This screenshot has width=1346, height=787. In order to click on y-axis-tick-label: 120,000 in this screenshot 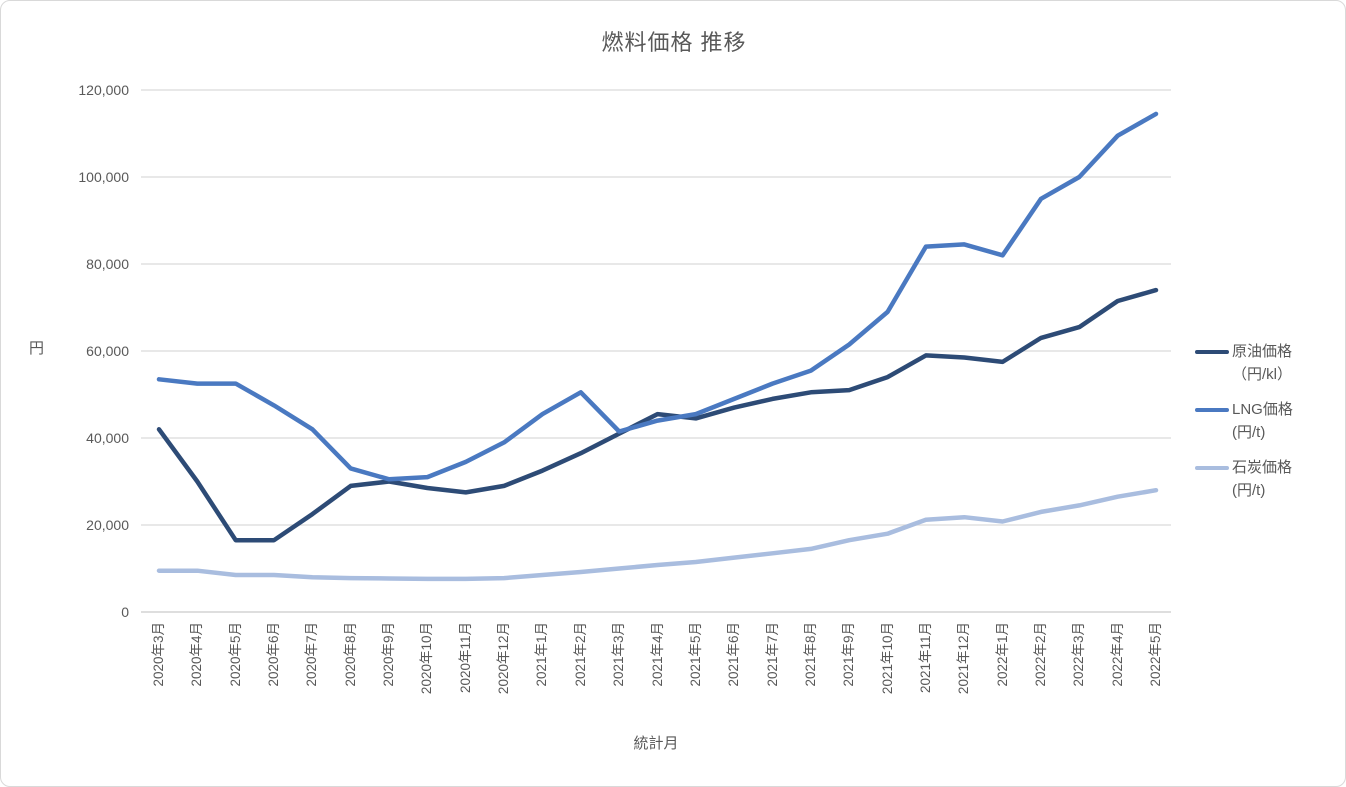, I will do `click(103, 90)`.